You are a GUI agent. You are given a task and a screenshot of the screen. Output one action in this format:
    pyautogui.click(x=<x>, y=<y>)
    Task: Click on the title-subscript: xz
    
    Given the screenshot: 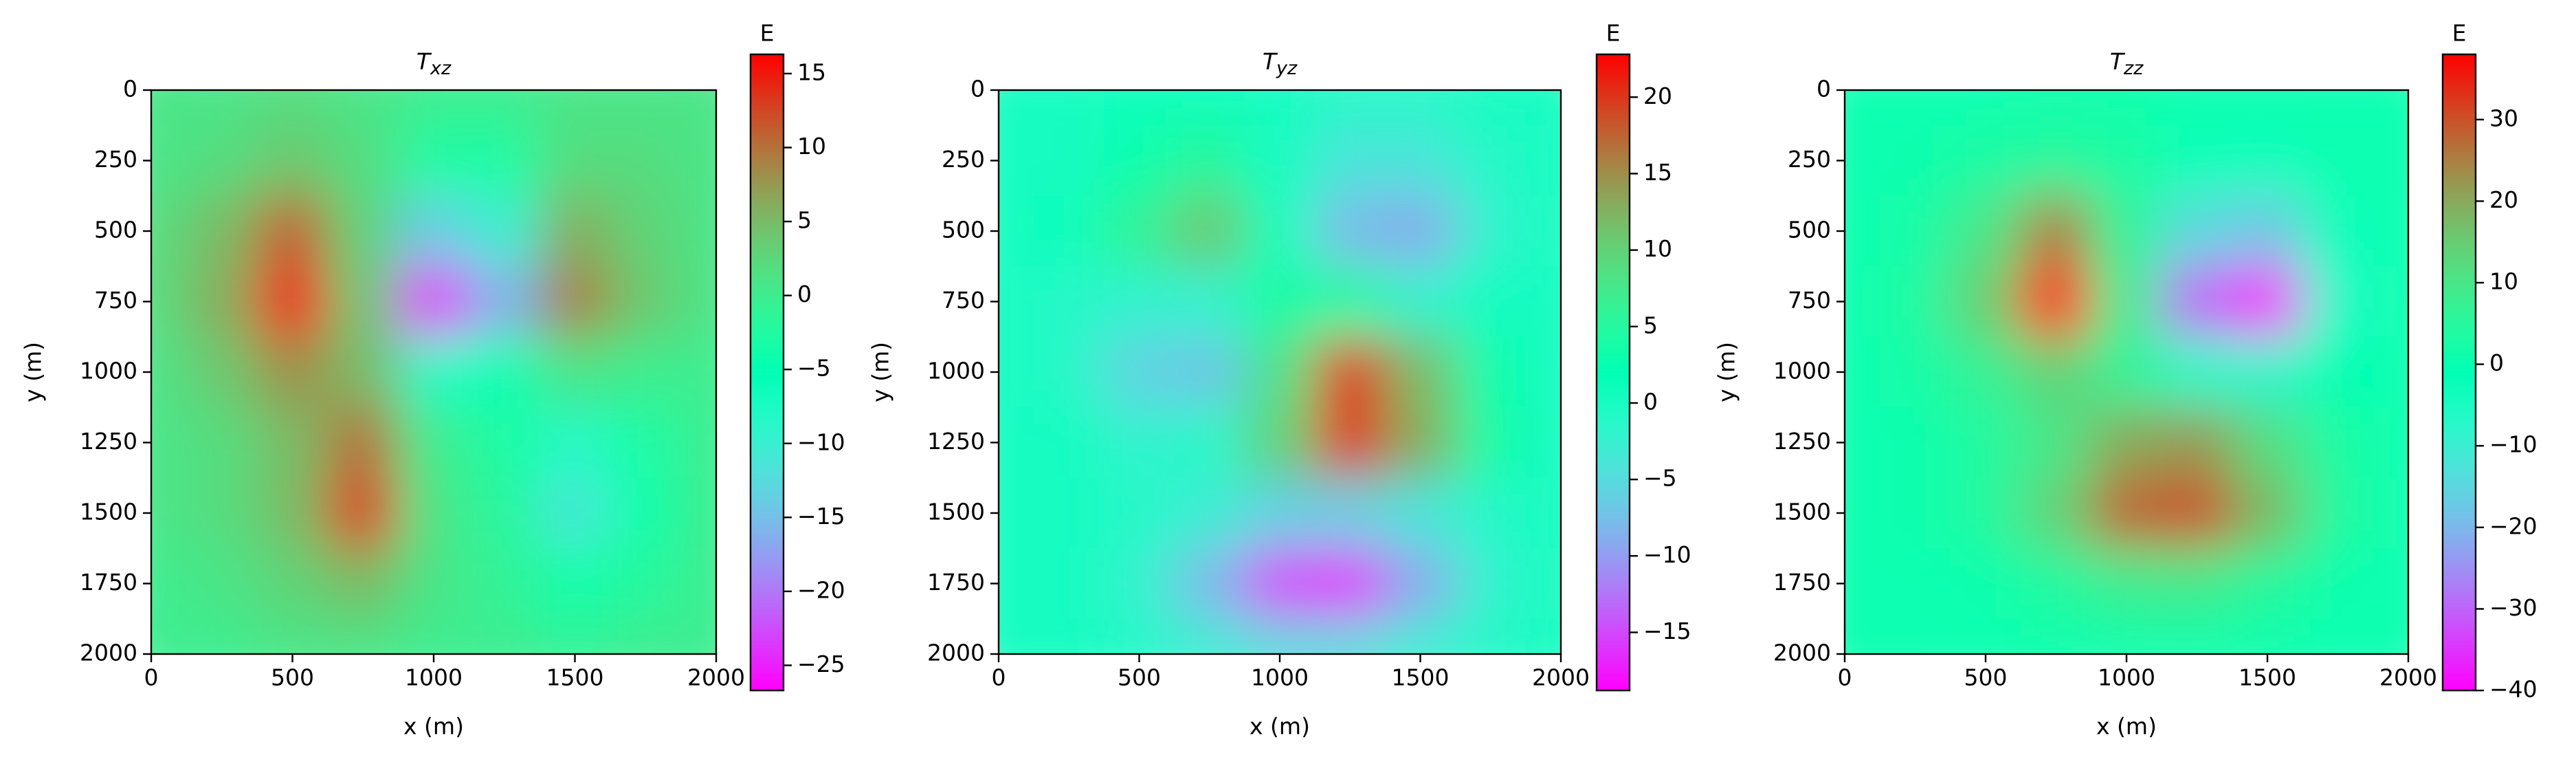 What is the action you would take?
    pyautogui.click(x=441, y=68)
    